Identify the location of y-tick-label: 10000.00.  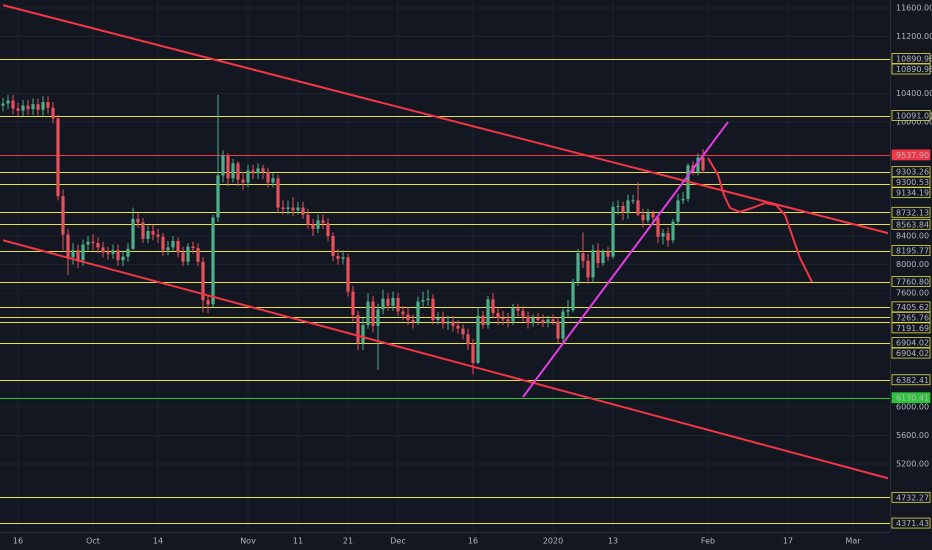
(914, 121).